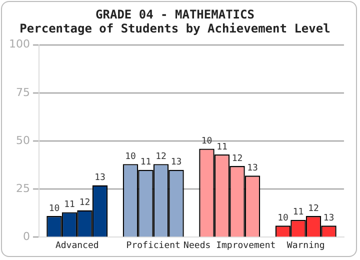 This screenshot has height=260, width=360. What do you see at coordinates (77, 245) in the screenshot?
I see `x-tick-label: Advanced` at bounding box center [77, 245].